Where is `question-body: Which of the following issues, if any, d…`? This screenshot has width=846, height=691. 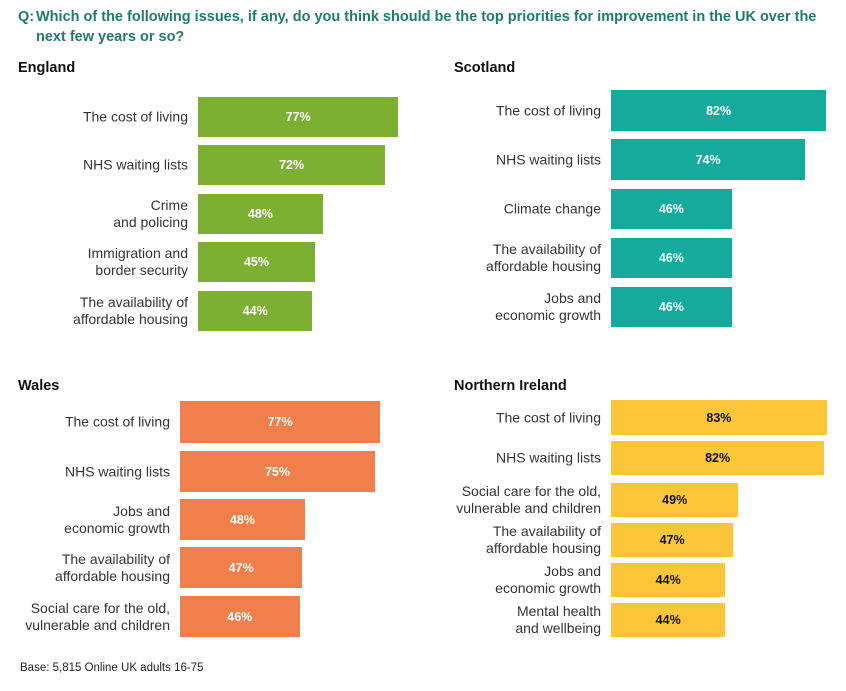 question-body: Which of the following issues, if any, d… is located at coordinates (426, 27).